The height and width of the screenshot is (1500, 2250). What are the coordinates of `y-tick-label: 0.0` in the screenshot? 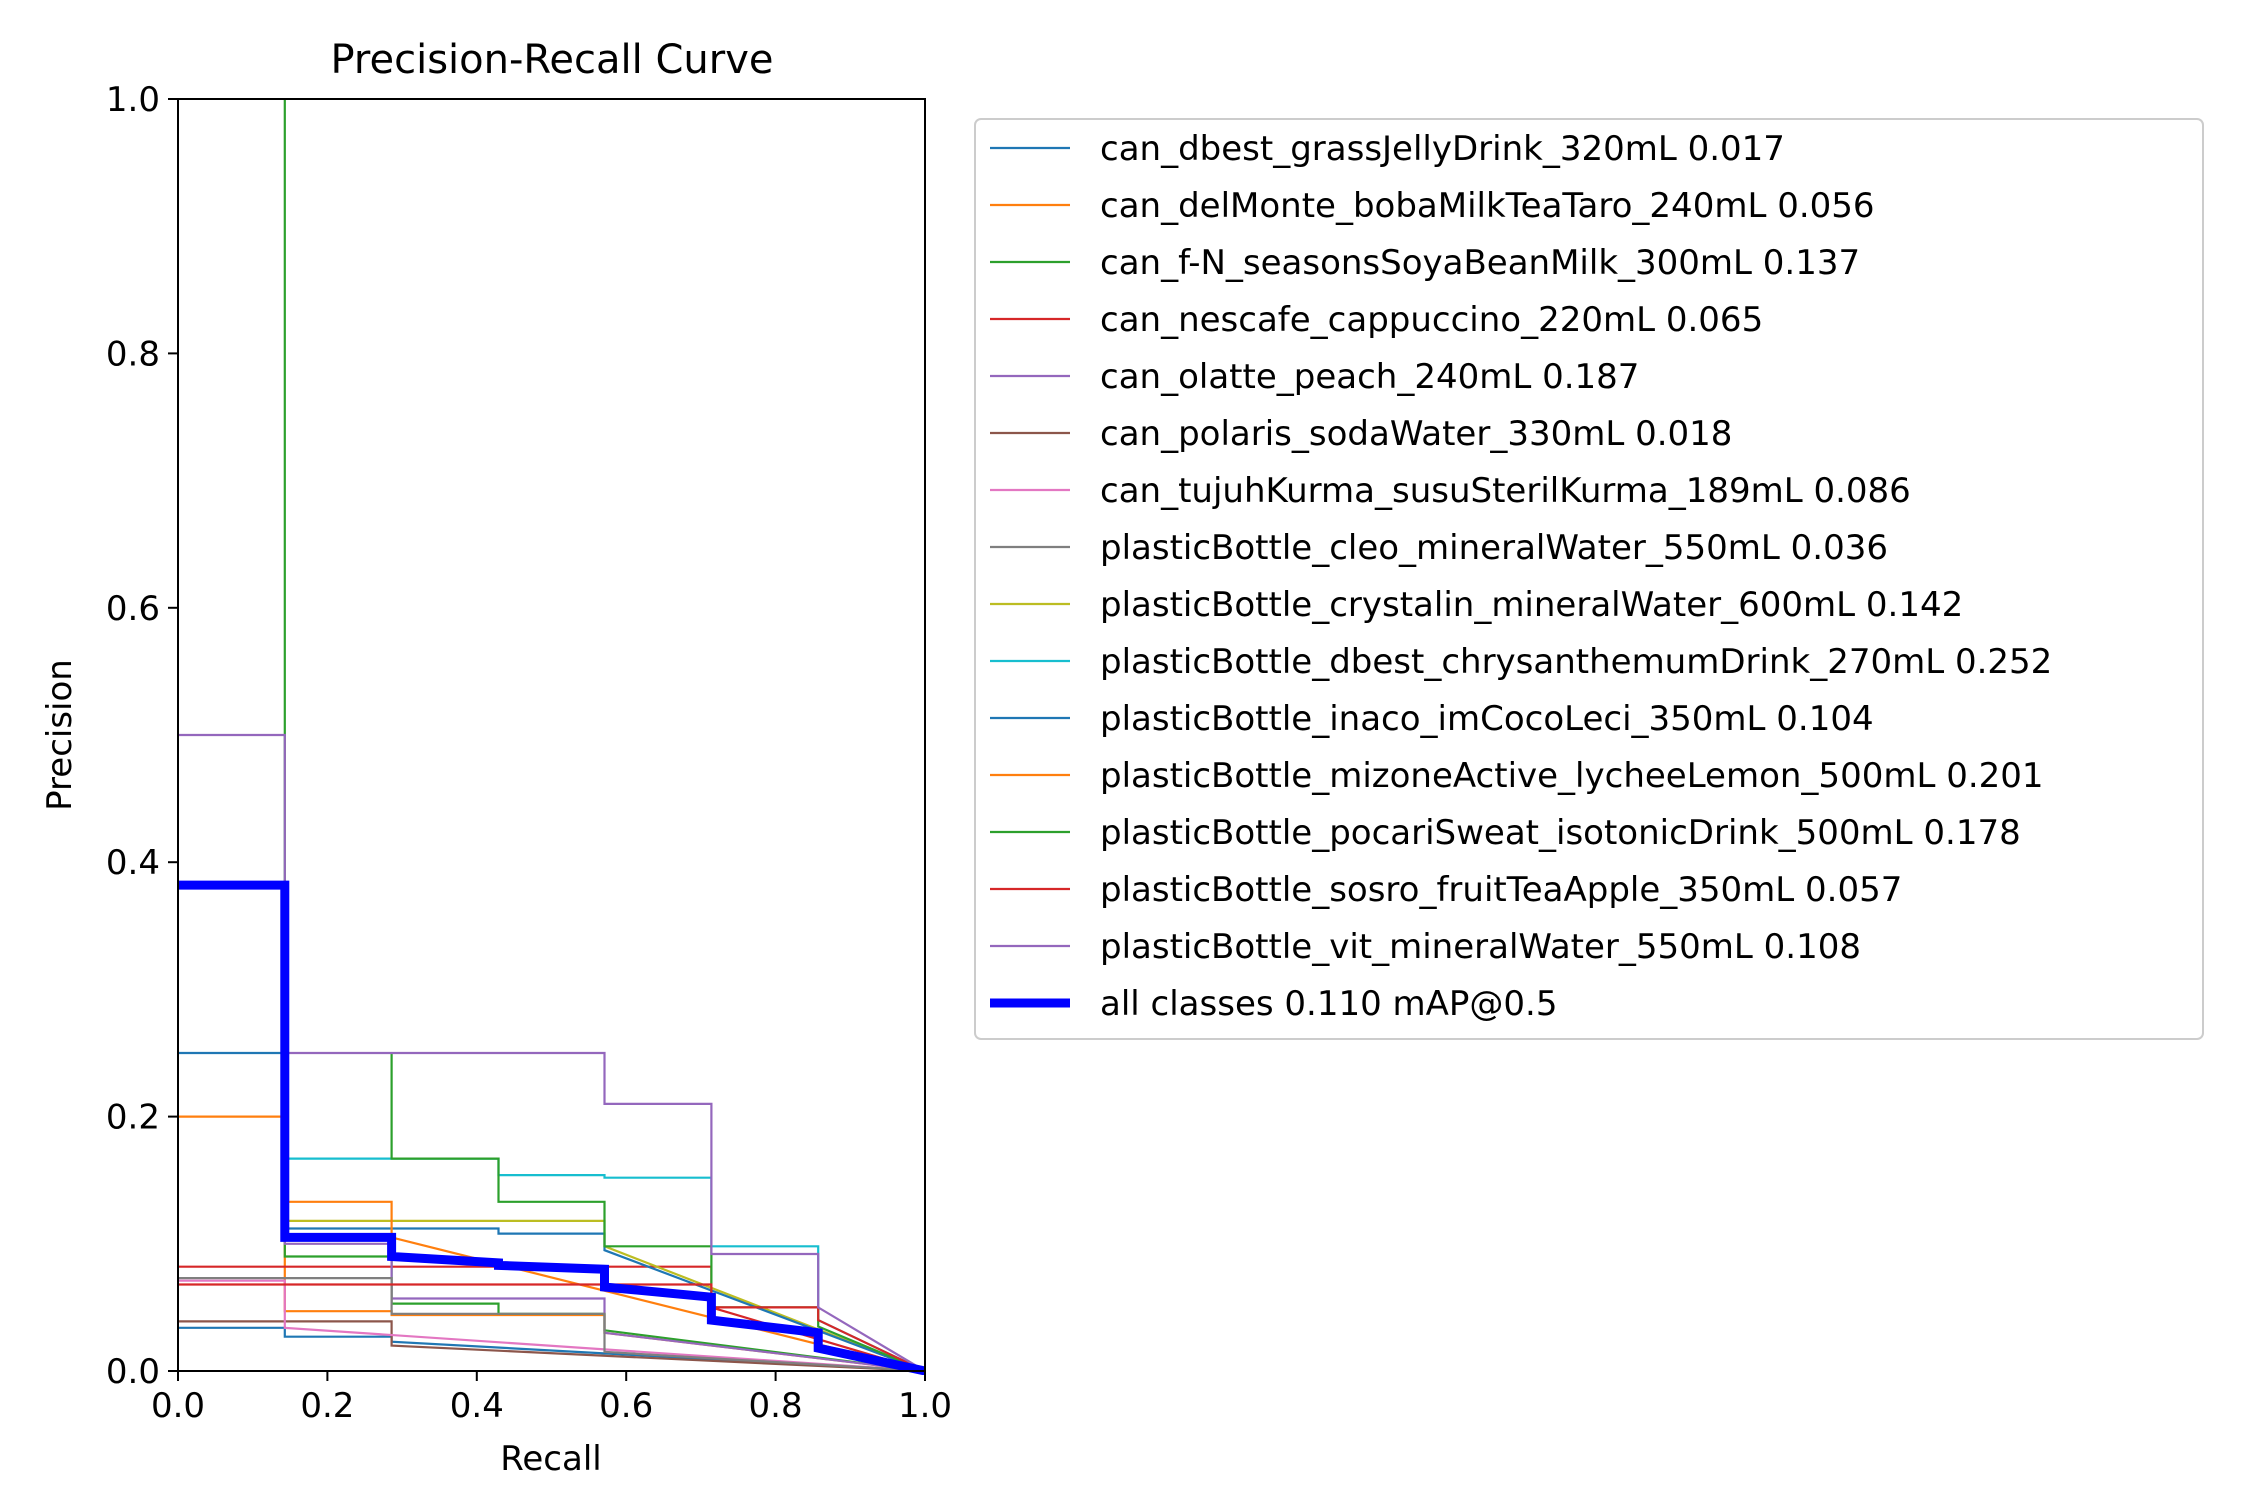 It's located at (133, 1372).